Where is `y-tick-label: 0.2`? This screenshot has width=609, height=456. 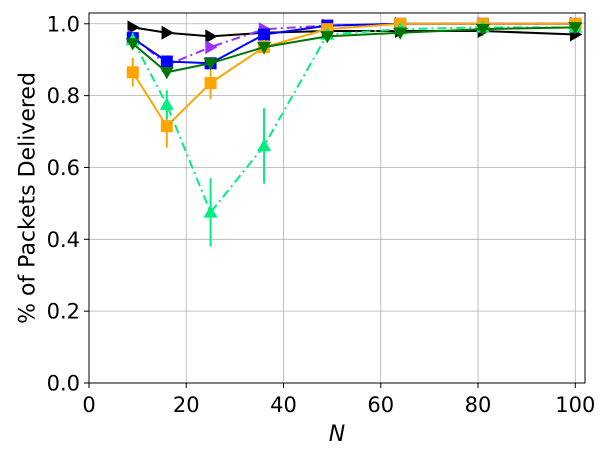 y-tick-label: 0.2 is located at coordinates (63, 312).